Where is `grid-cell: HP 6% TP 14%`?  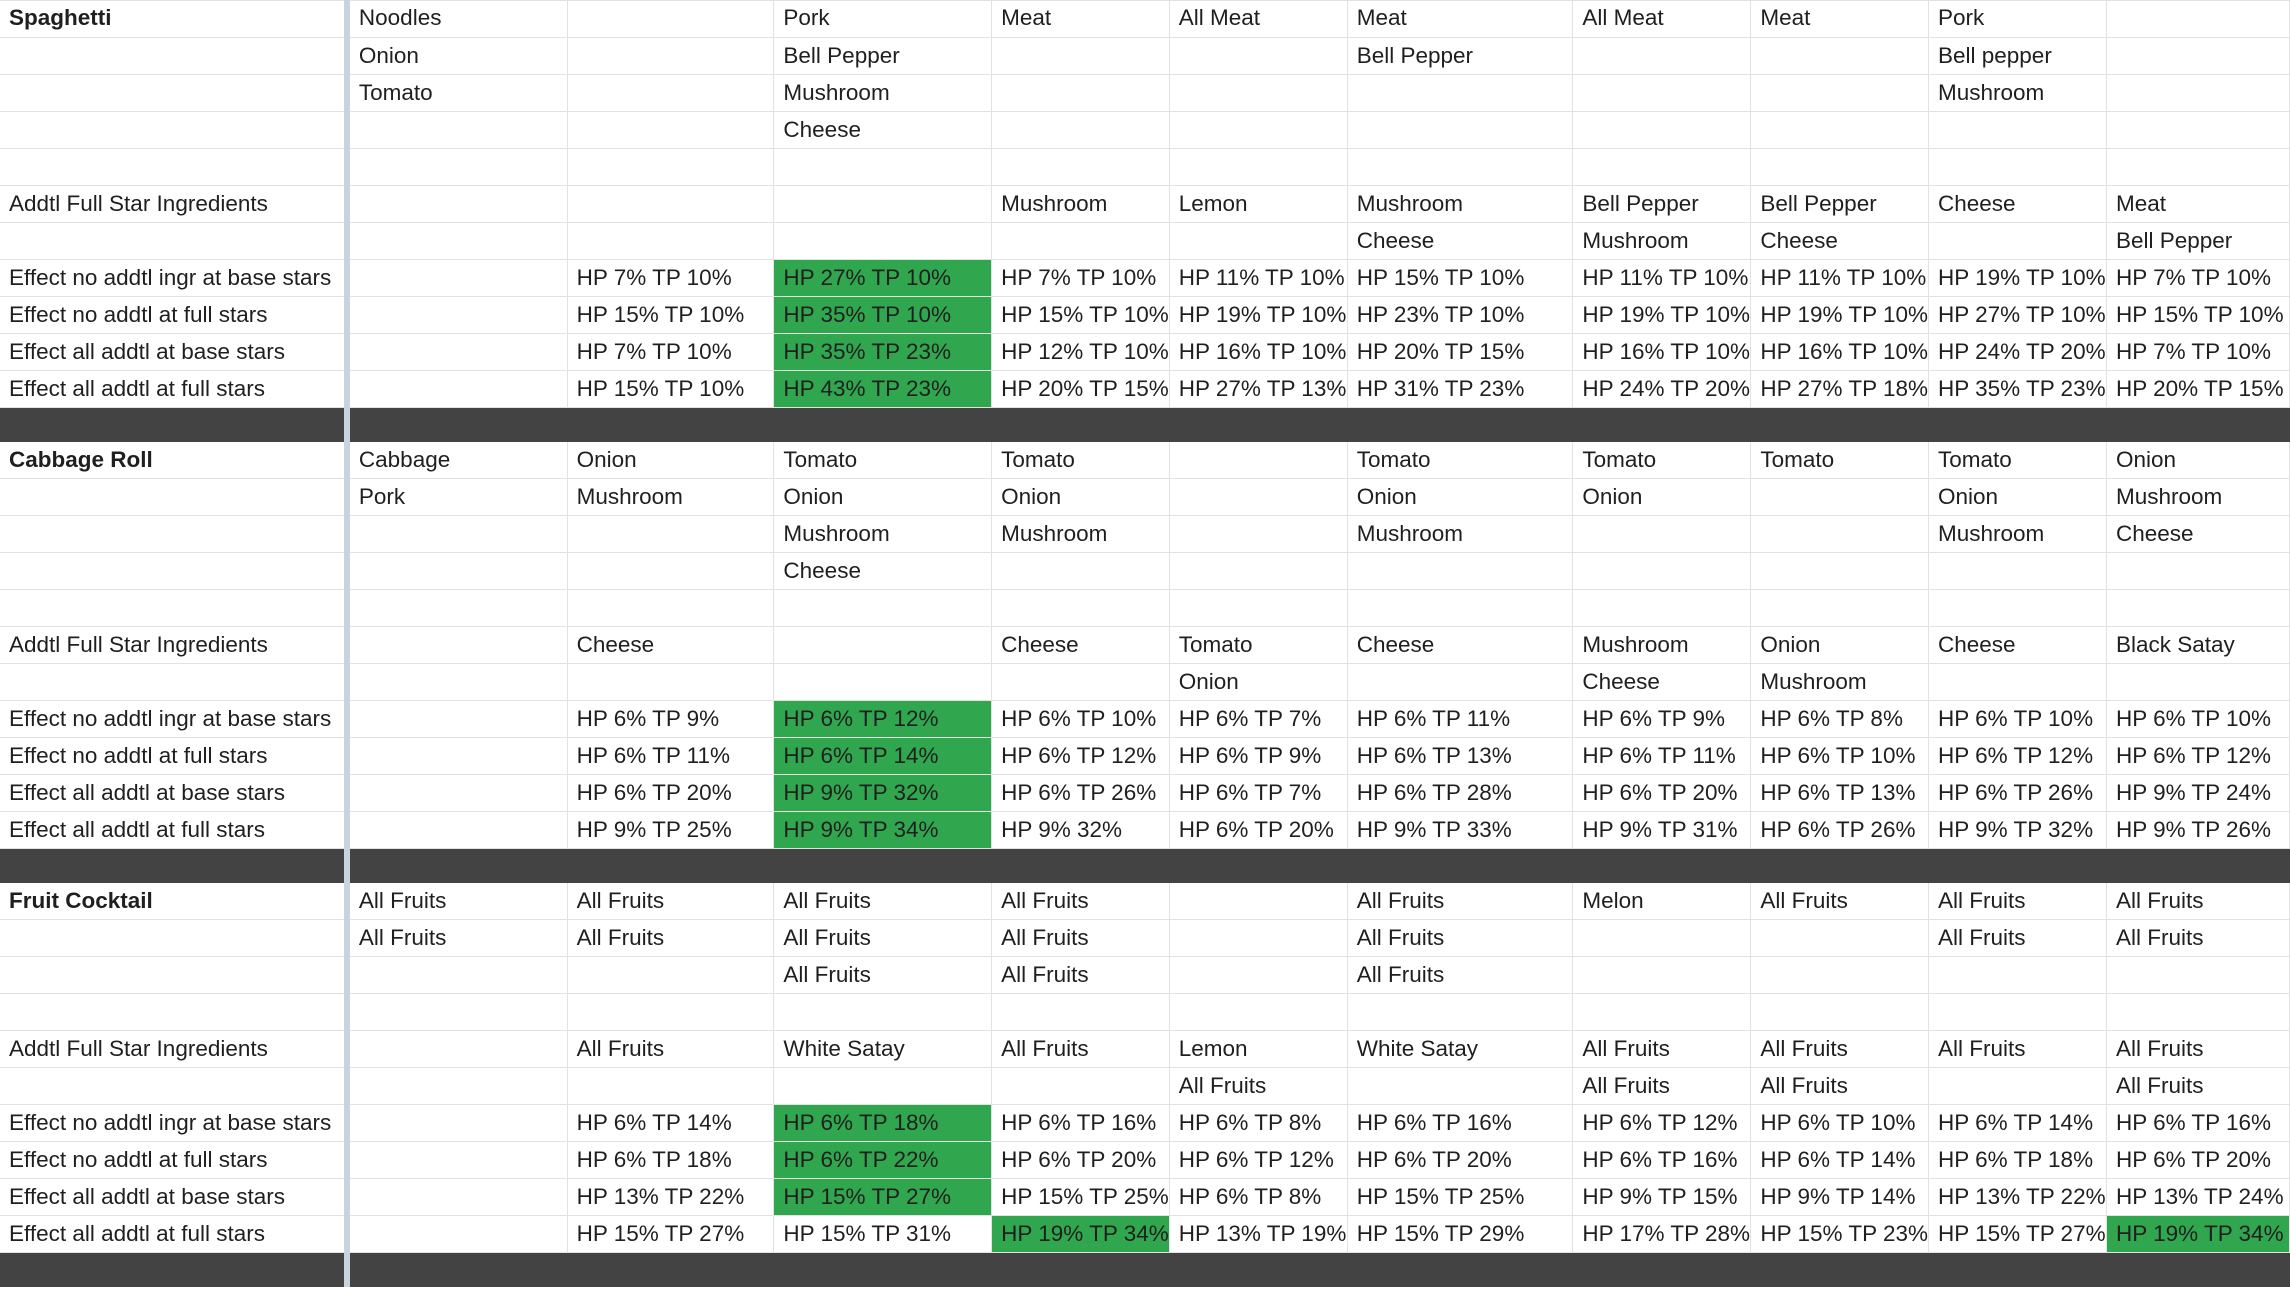
grid-cell: HP 6% TP 14% is located at coordinates (2017, 1123).